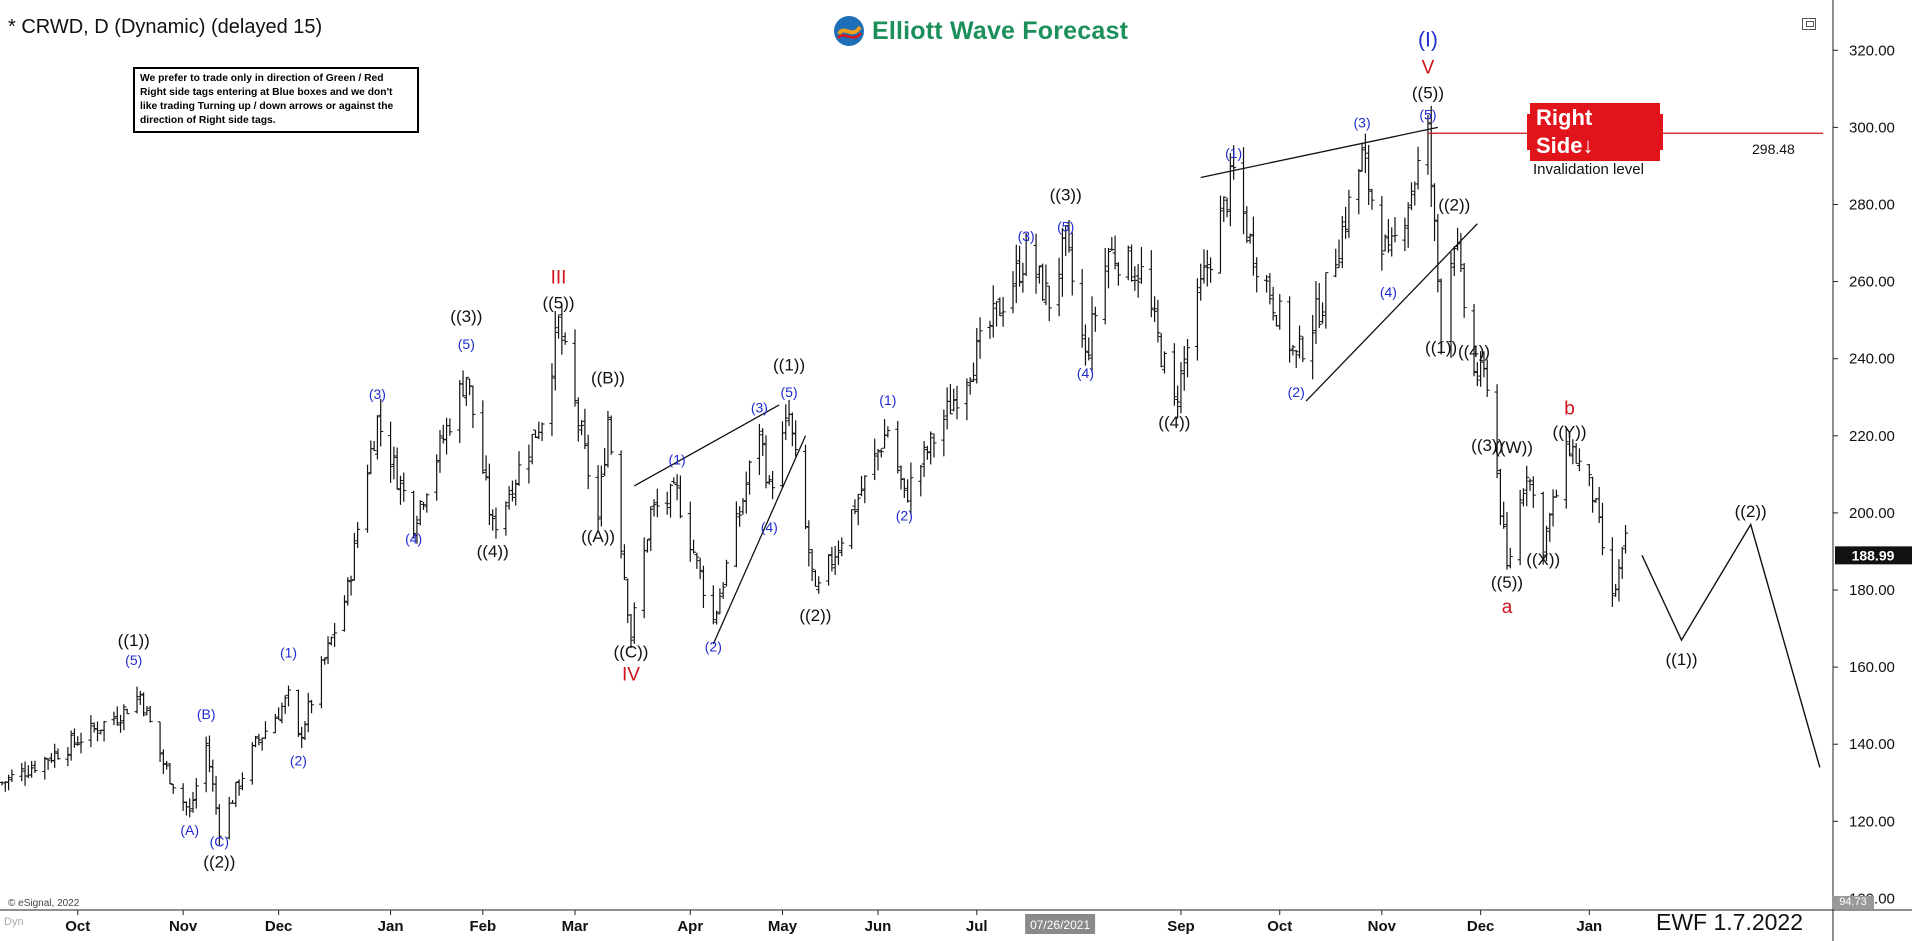 This screenshot has width=1912, height=941. Describe the element at coordinates (1474, 351) in the screenshot. I see `wave-label: ((4))` at that location.